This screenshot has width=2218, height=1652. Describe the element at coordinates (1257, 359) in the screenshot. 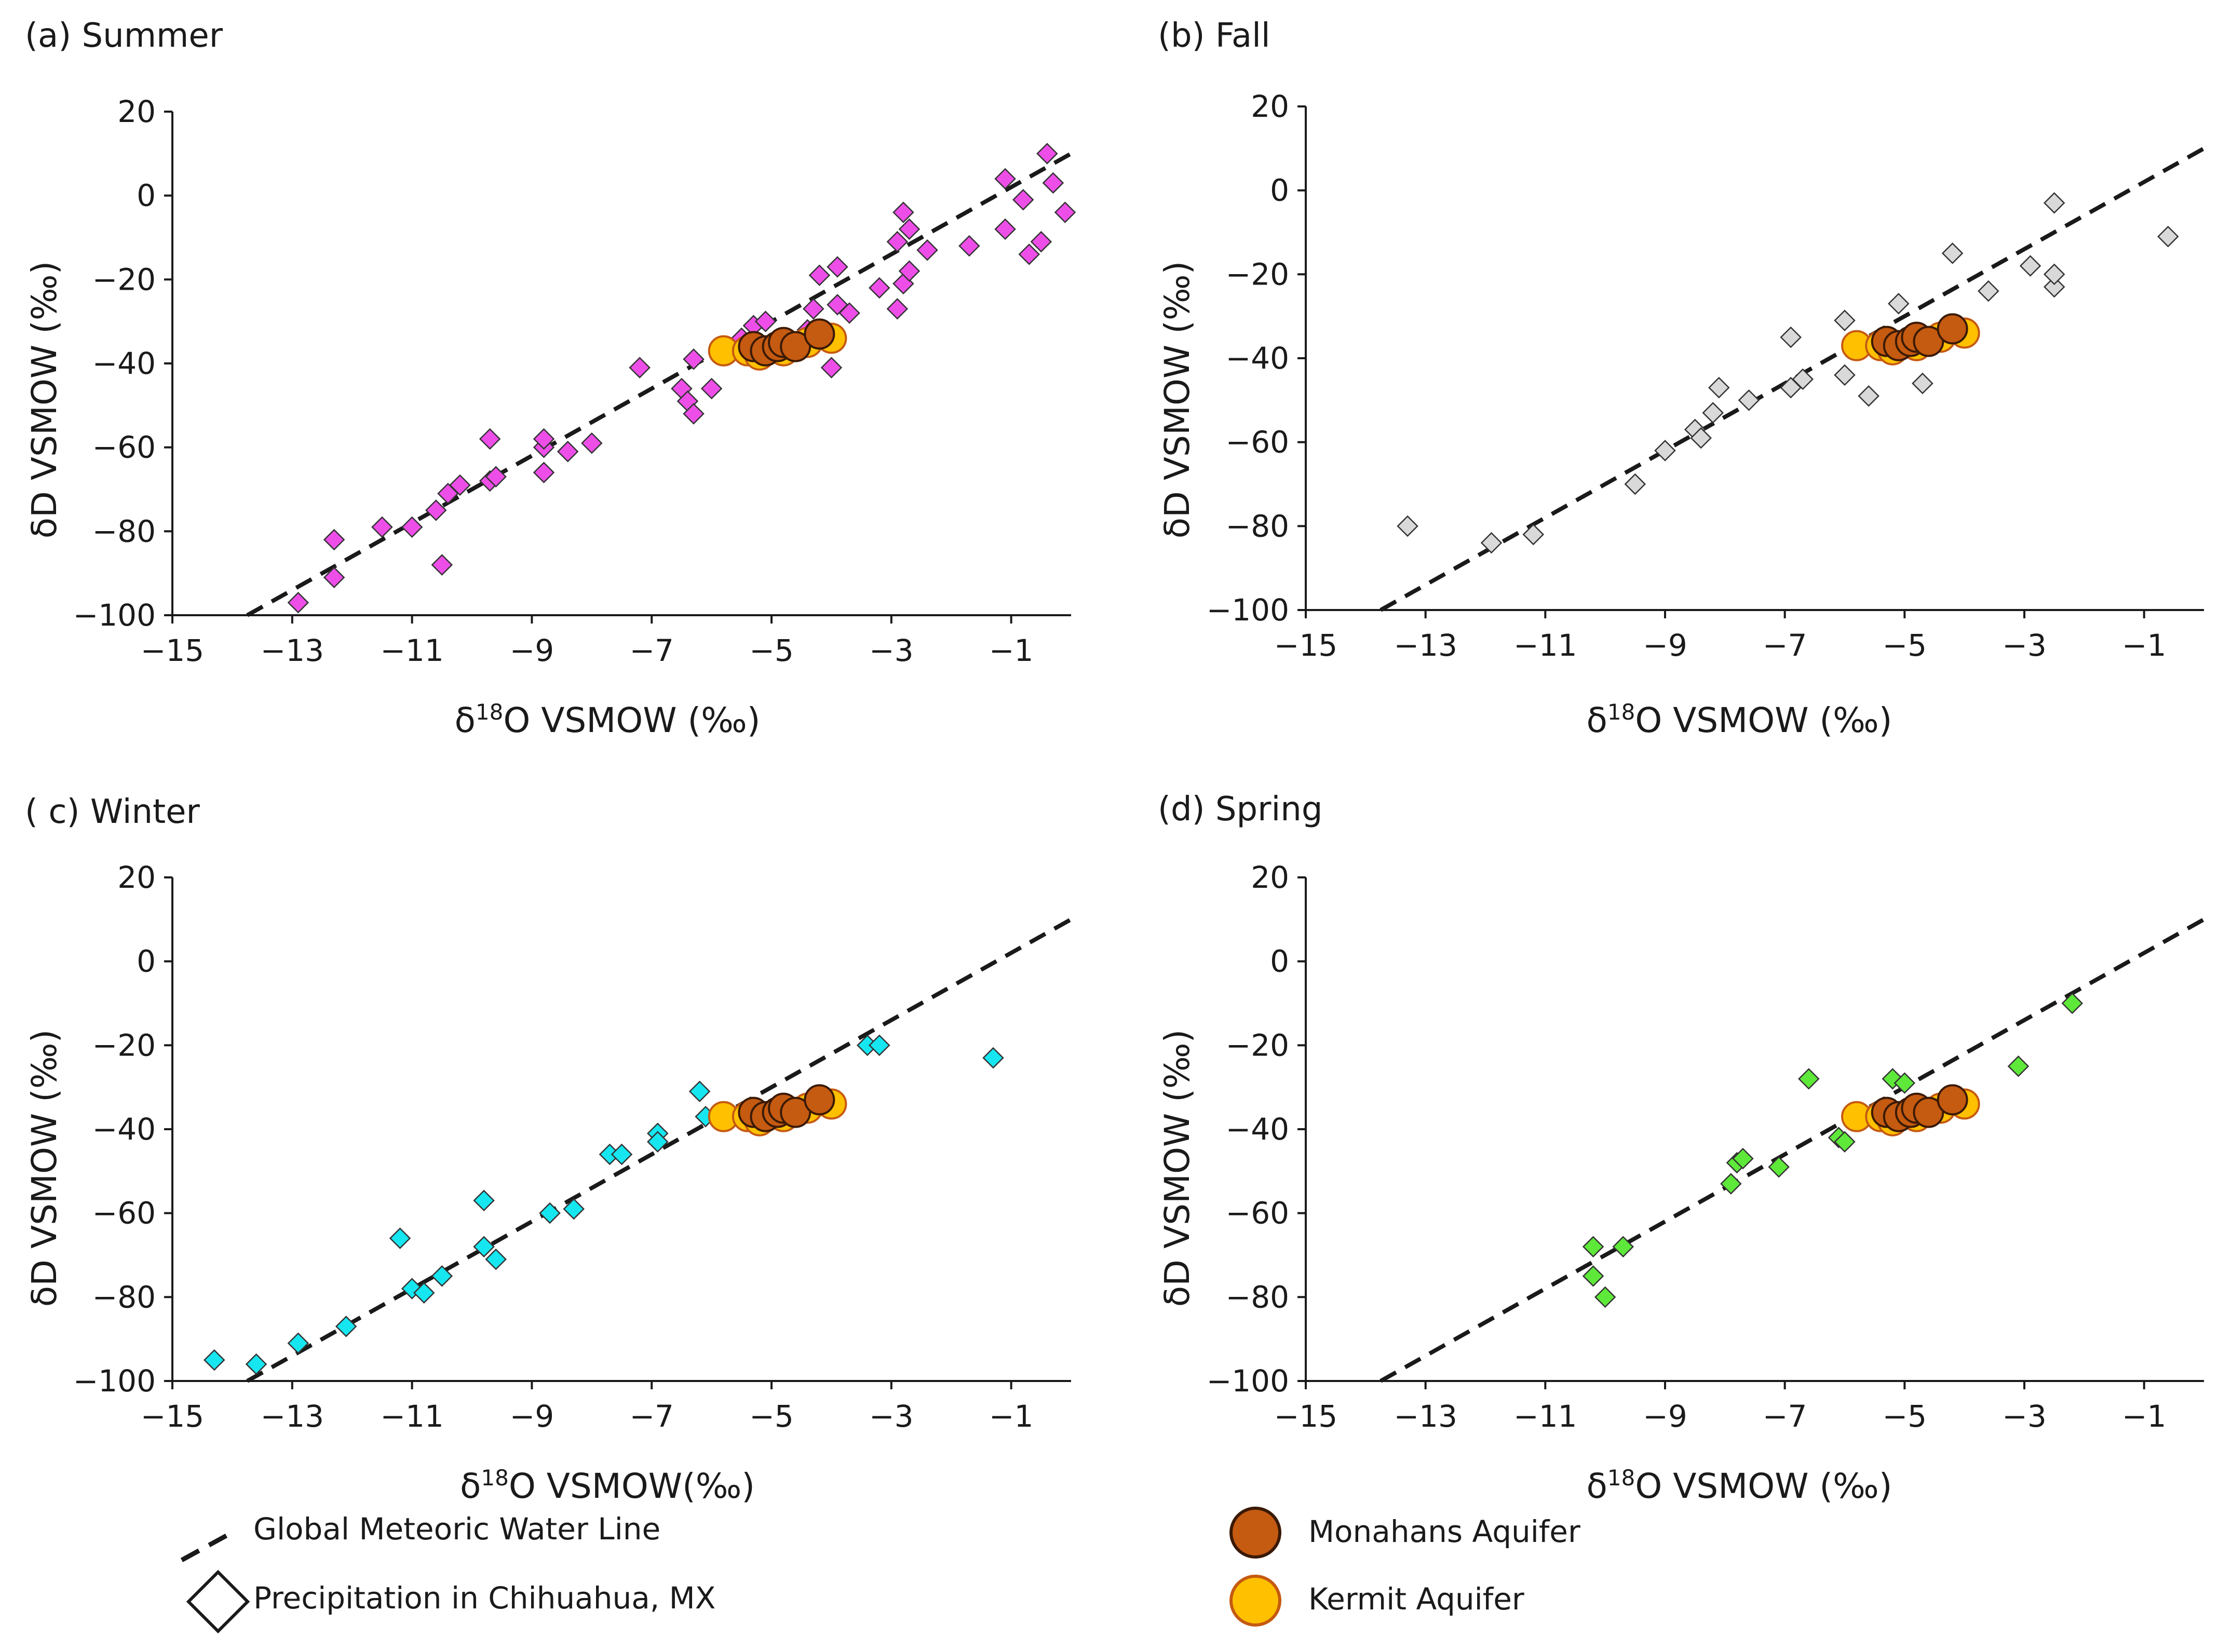

I see `y-tick-label-fall: −40` at that location.